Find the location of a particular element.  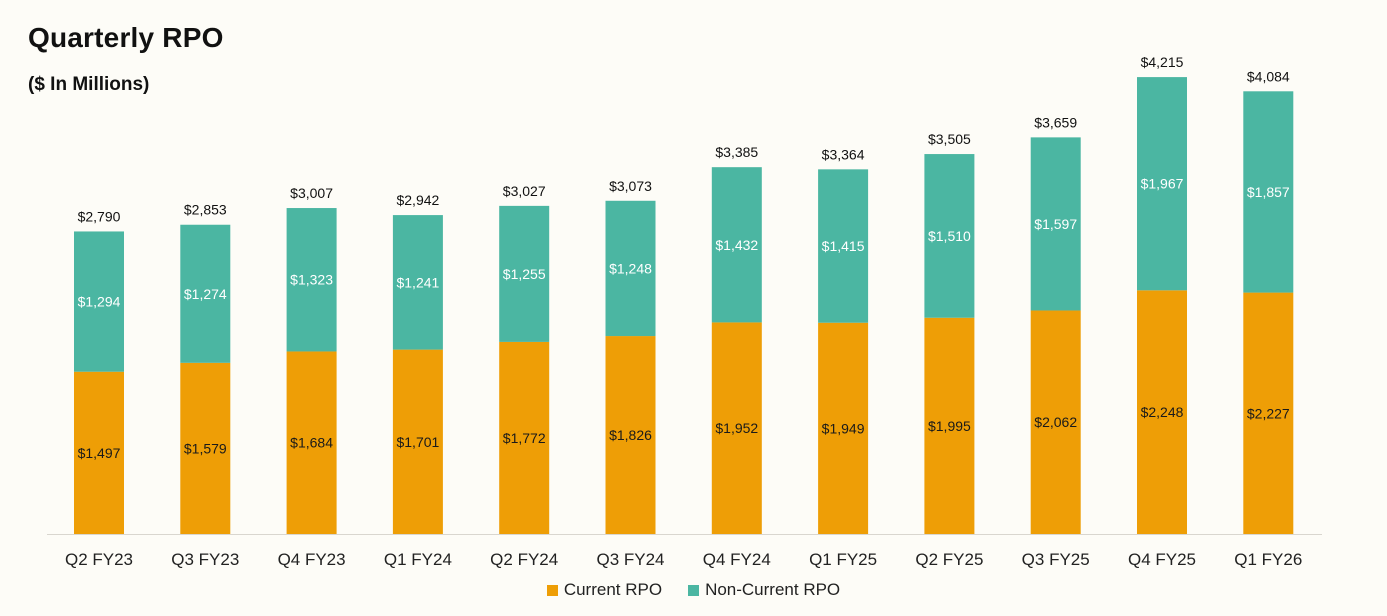

data-label-non-current-rpo: $1,241 is located at coordinates (417, 282).